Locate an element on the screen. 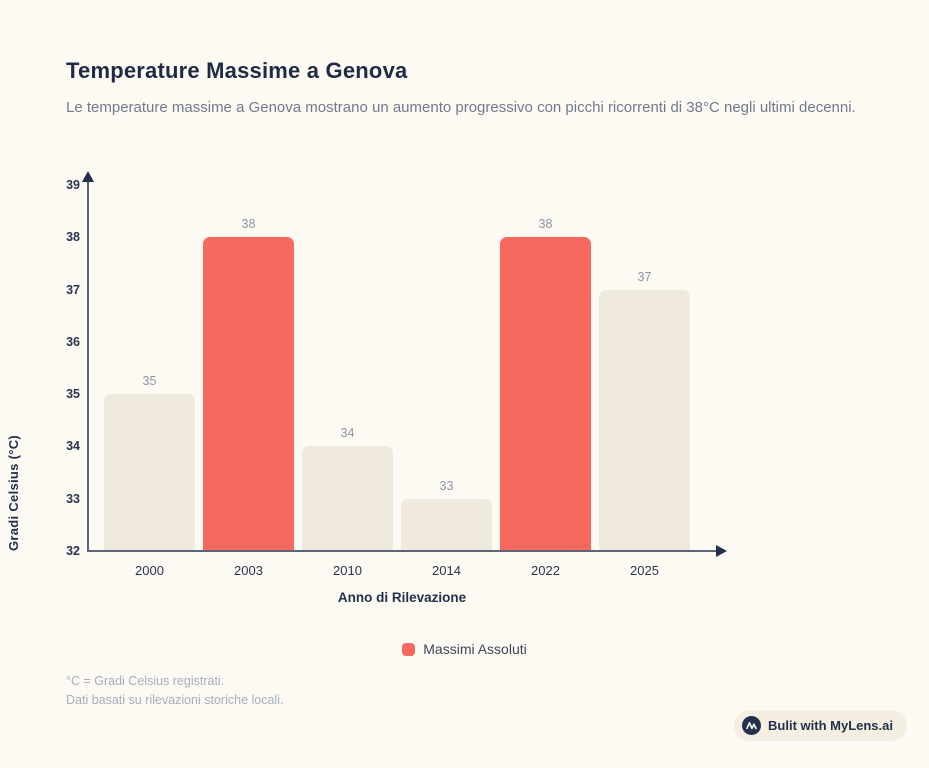  bar-value-label: 34 is located at coordinates (347, 433).